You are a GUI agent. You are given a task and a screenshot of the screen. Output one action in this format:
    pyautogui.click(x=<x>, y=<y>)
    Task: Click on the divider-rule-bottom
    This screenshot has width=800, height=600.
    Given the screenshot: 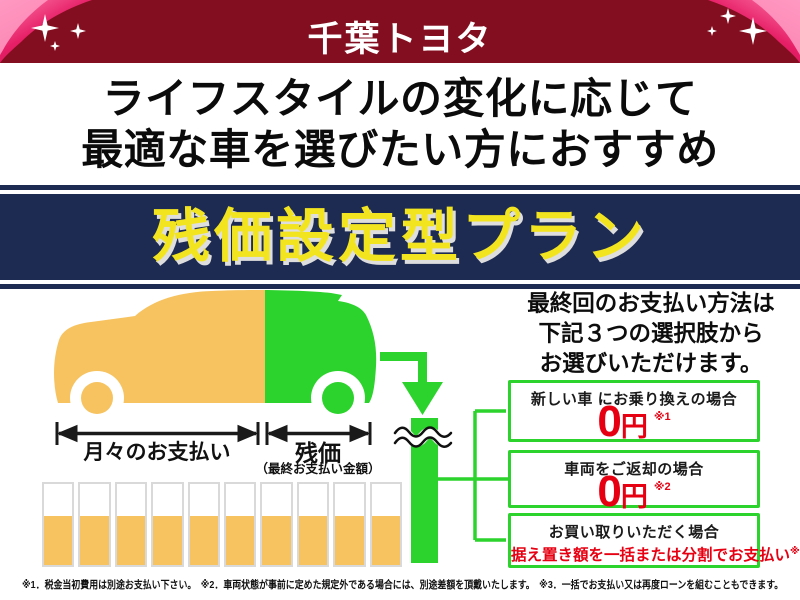 What is the action you would take?
    pyautogui.click(x=400, y=286)
    